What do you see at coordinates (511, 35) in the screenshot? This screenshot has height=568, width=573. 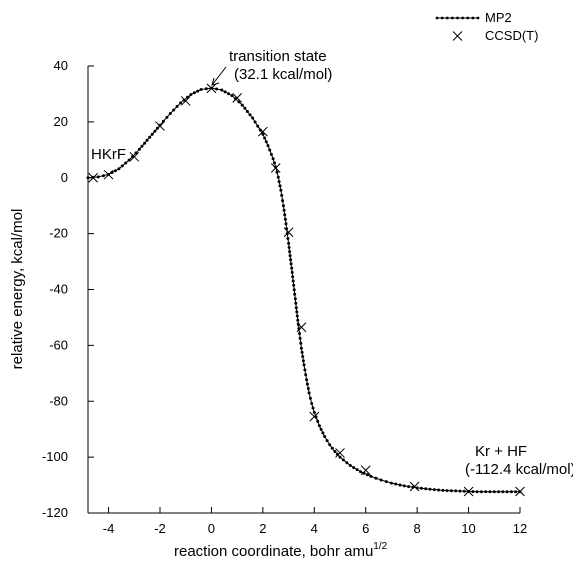 I see `legend-ccsdt-label: CCSD(T)` at bounding box center [511, 35].